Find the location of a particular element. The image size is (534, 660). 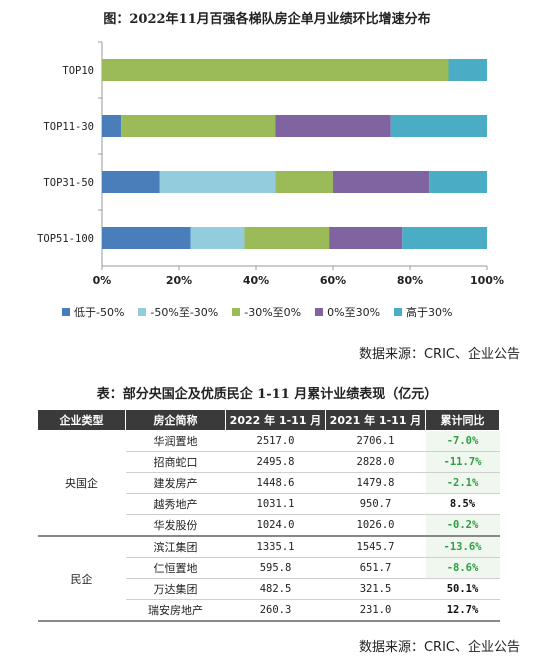

company-name-cell: 越秀地产 is located at coordinates (175, 504).